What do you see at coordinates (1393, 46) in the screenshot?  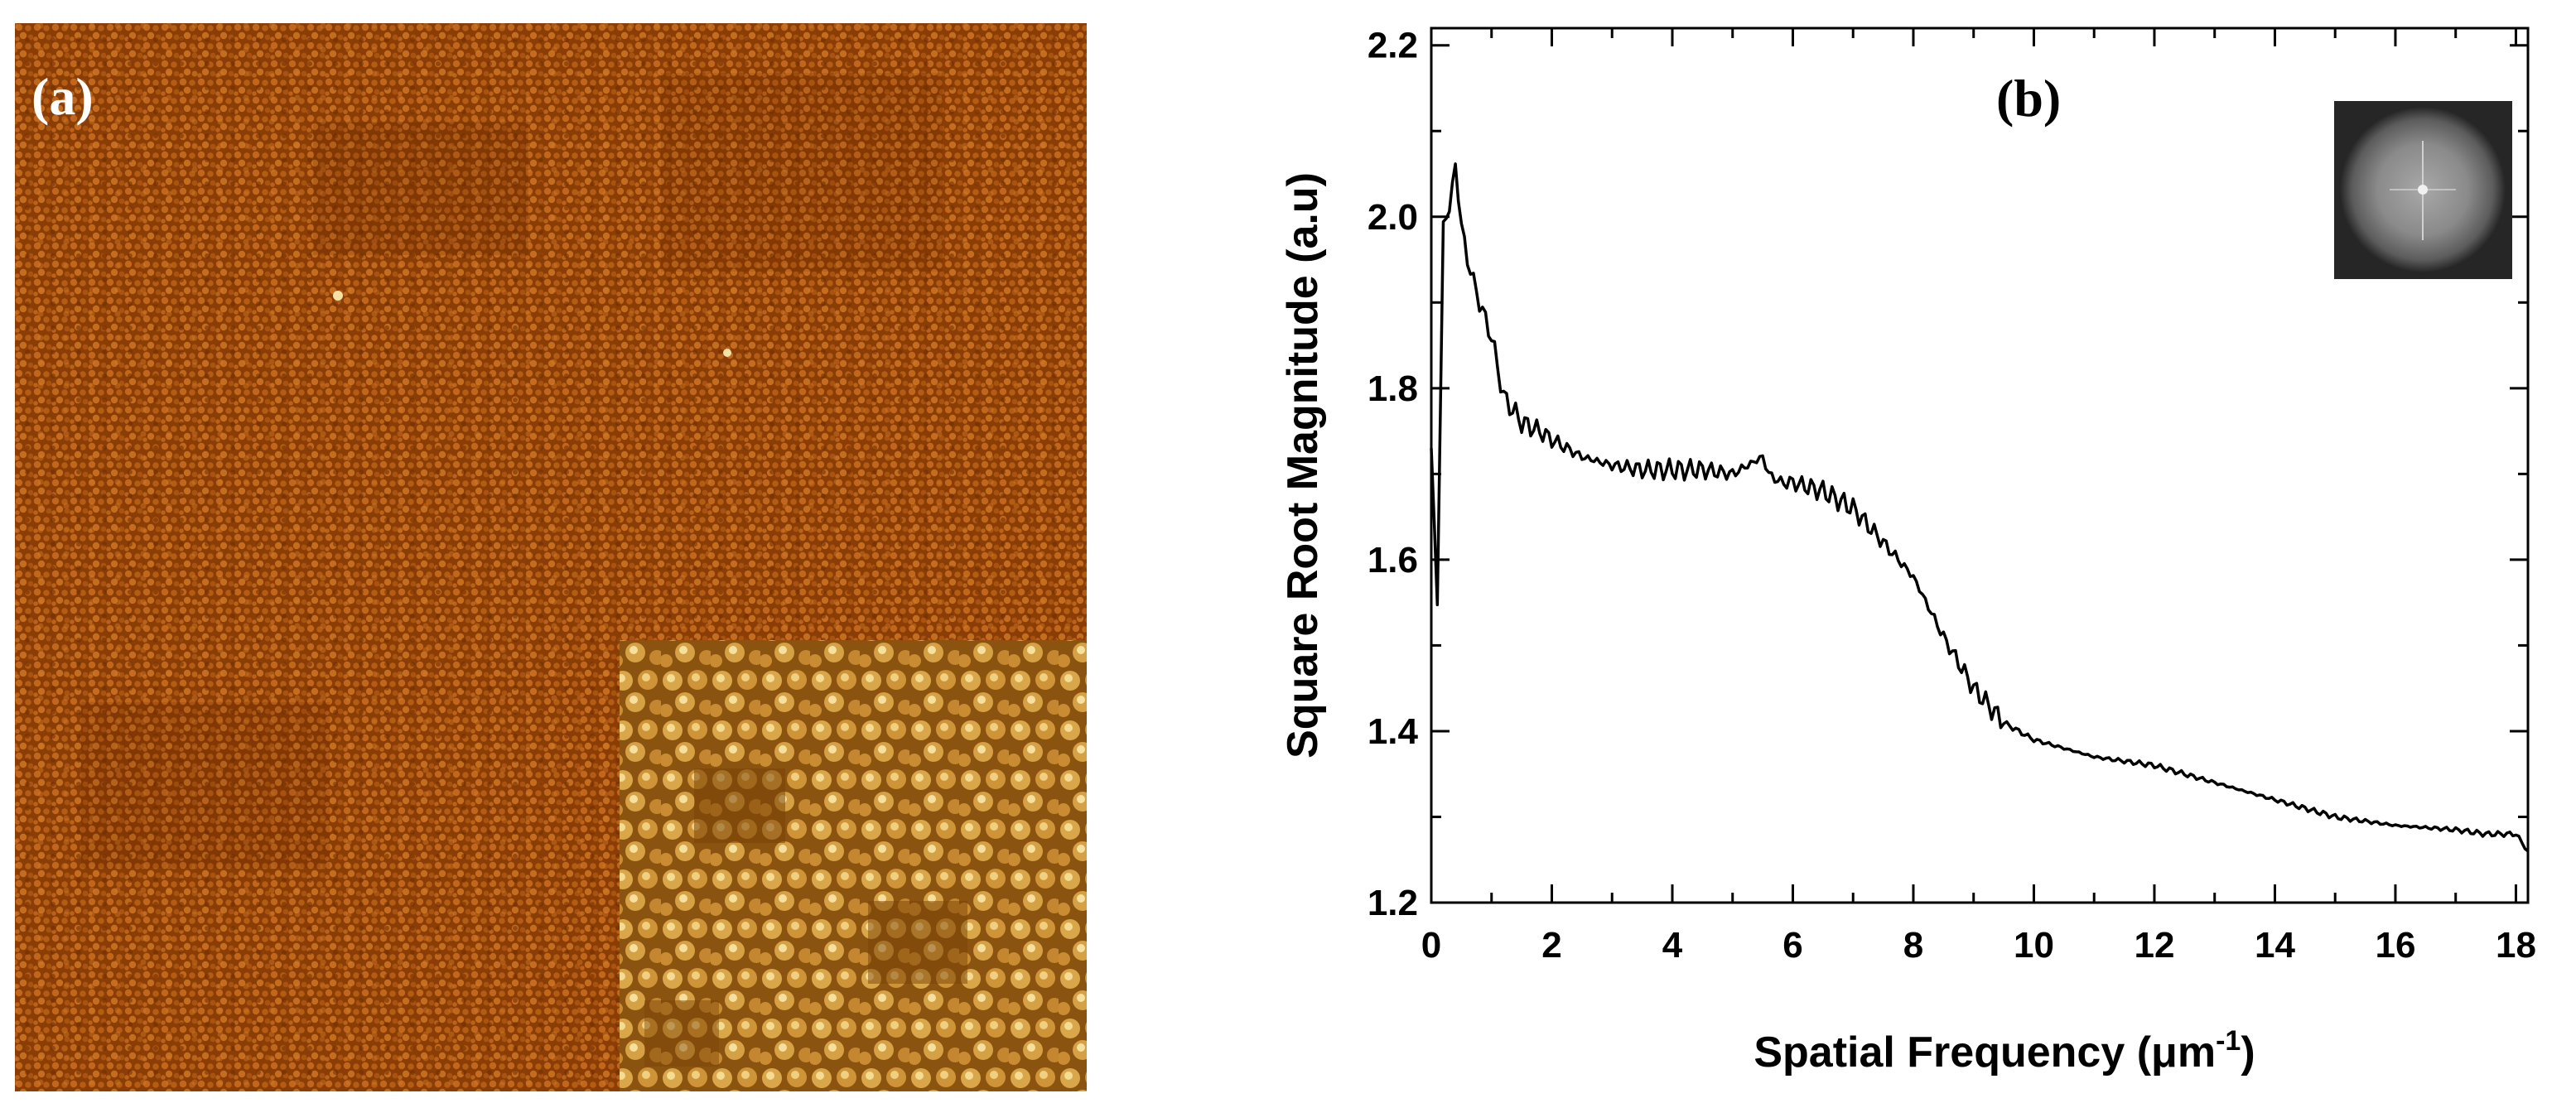 I see `y-tick-label: 2.2` at bounding box center [1393, 46].